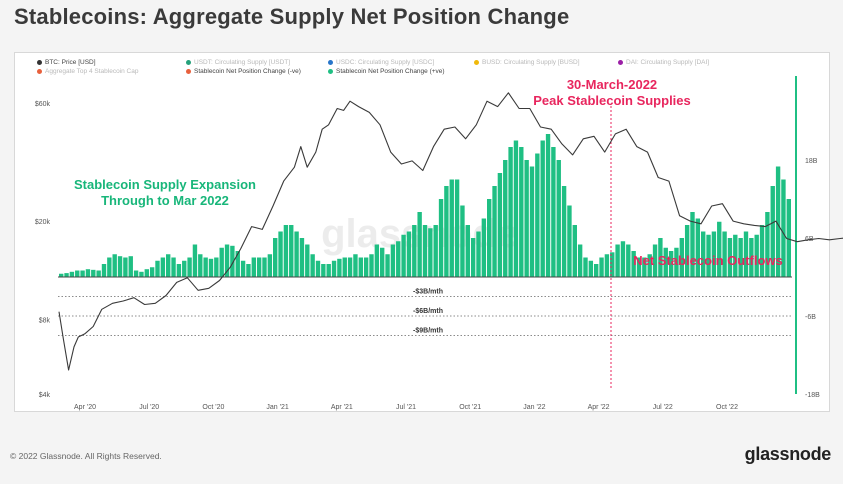 This screenshot has height=484, width=843. I want to click on annotation-outflows: Net Stablecoin Outflows, so click(708, 260).